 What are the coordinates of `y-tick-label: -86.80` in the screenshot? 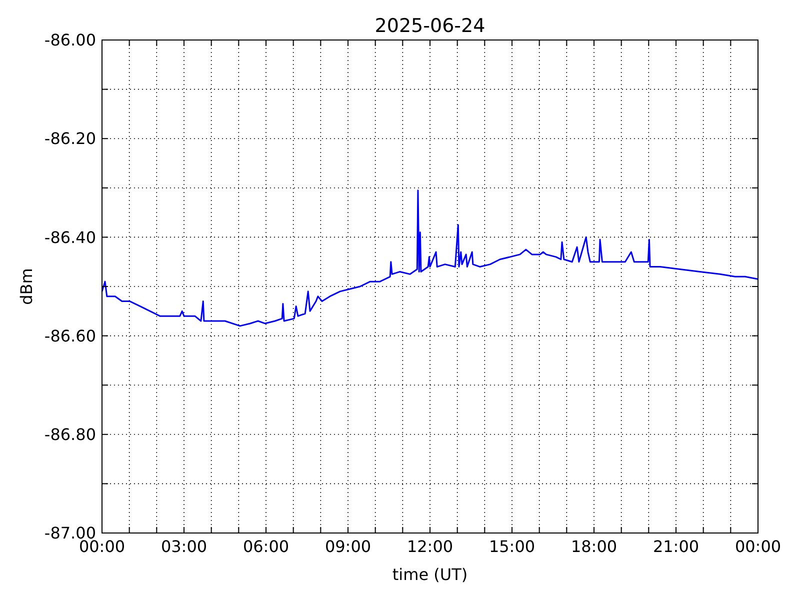 It's located at (70, 434).